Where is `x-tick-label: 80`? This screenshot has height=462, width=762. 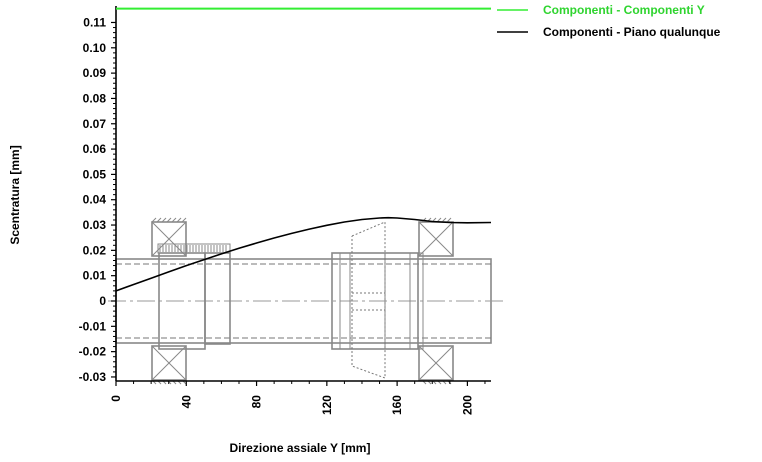 x-tick-label: 80 is located at coordinates (257, 402).